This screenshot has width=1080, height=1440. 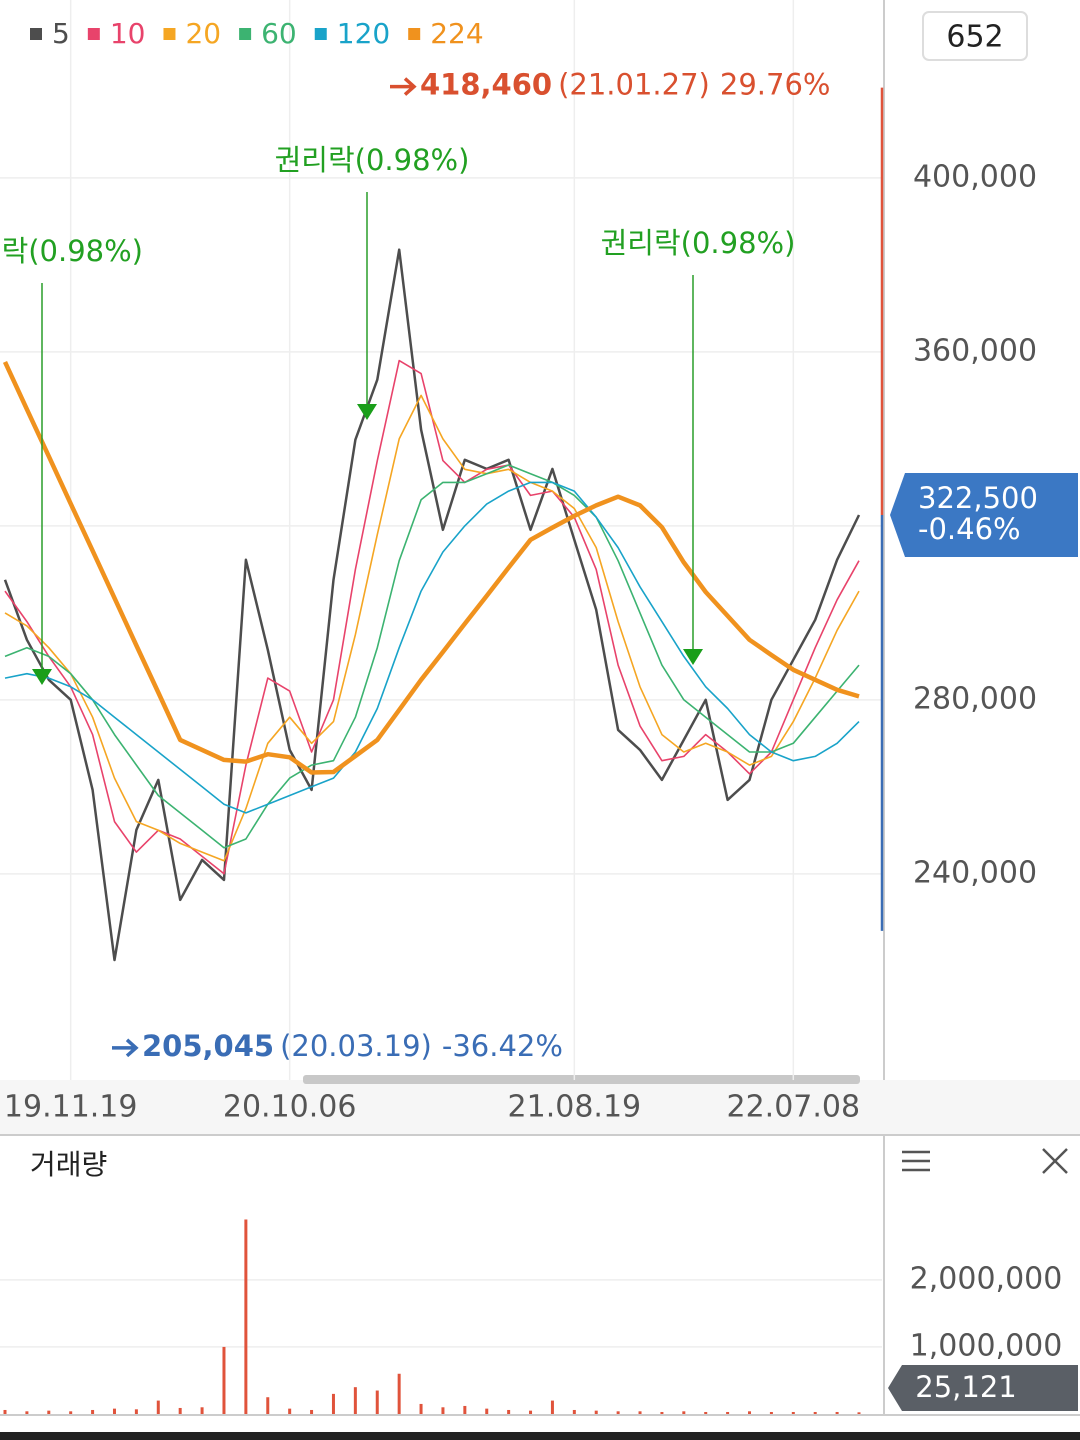 I want to click on high-change: 29.76%, so click(x=775, y=85).